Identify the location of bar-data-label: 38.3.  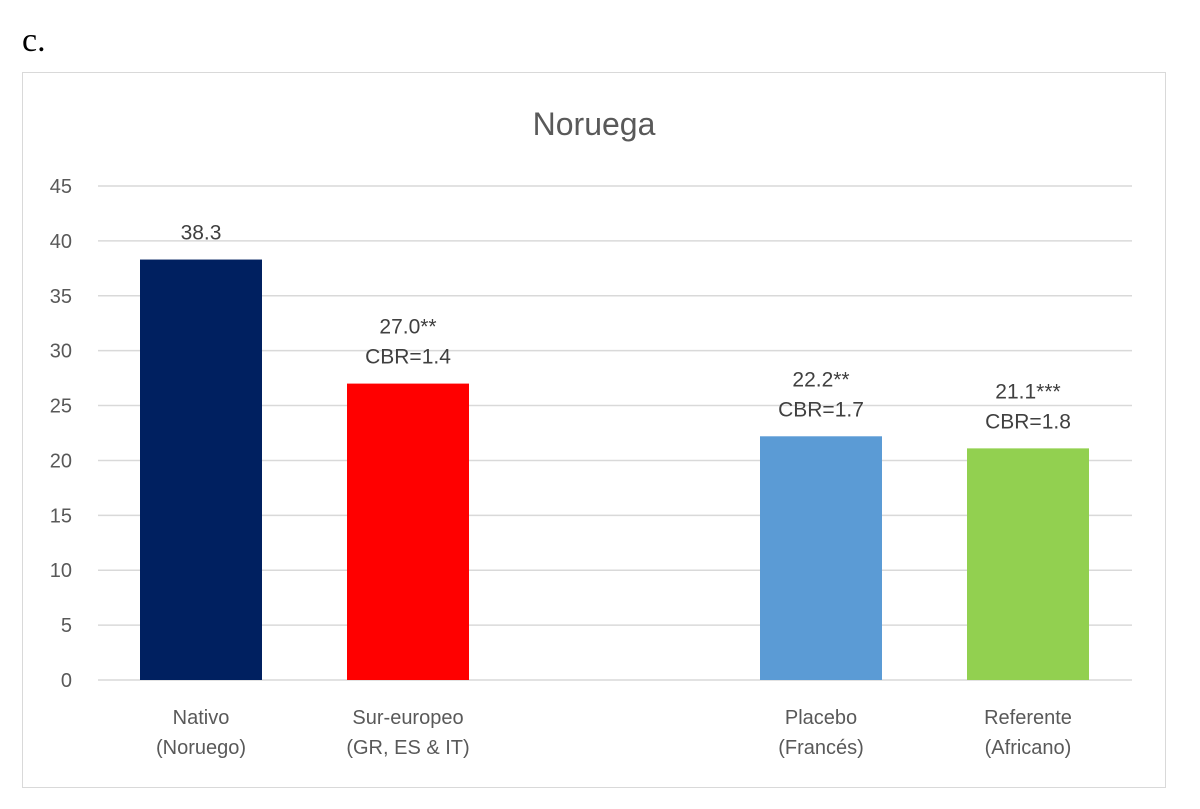
(201, 233).